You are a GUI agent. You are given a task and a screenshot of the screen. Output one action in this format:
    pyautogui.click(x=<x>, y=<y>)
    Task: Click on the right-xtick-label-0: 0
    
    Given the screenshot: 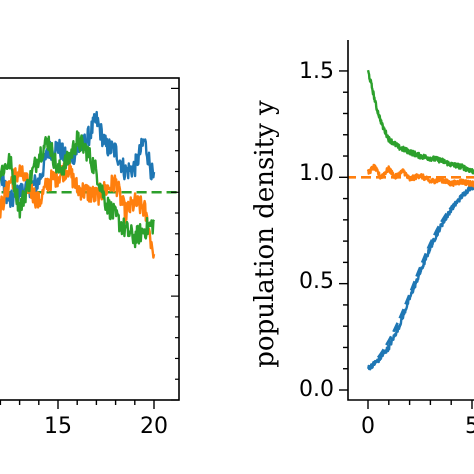 What is the action you would take?
    pyautogui.click(x=368, y=426)
    